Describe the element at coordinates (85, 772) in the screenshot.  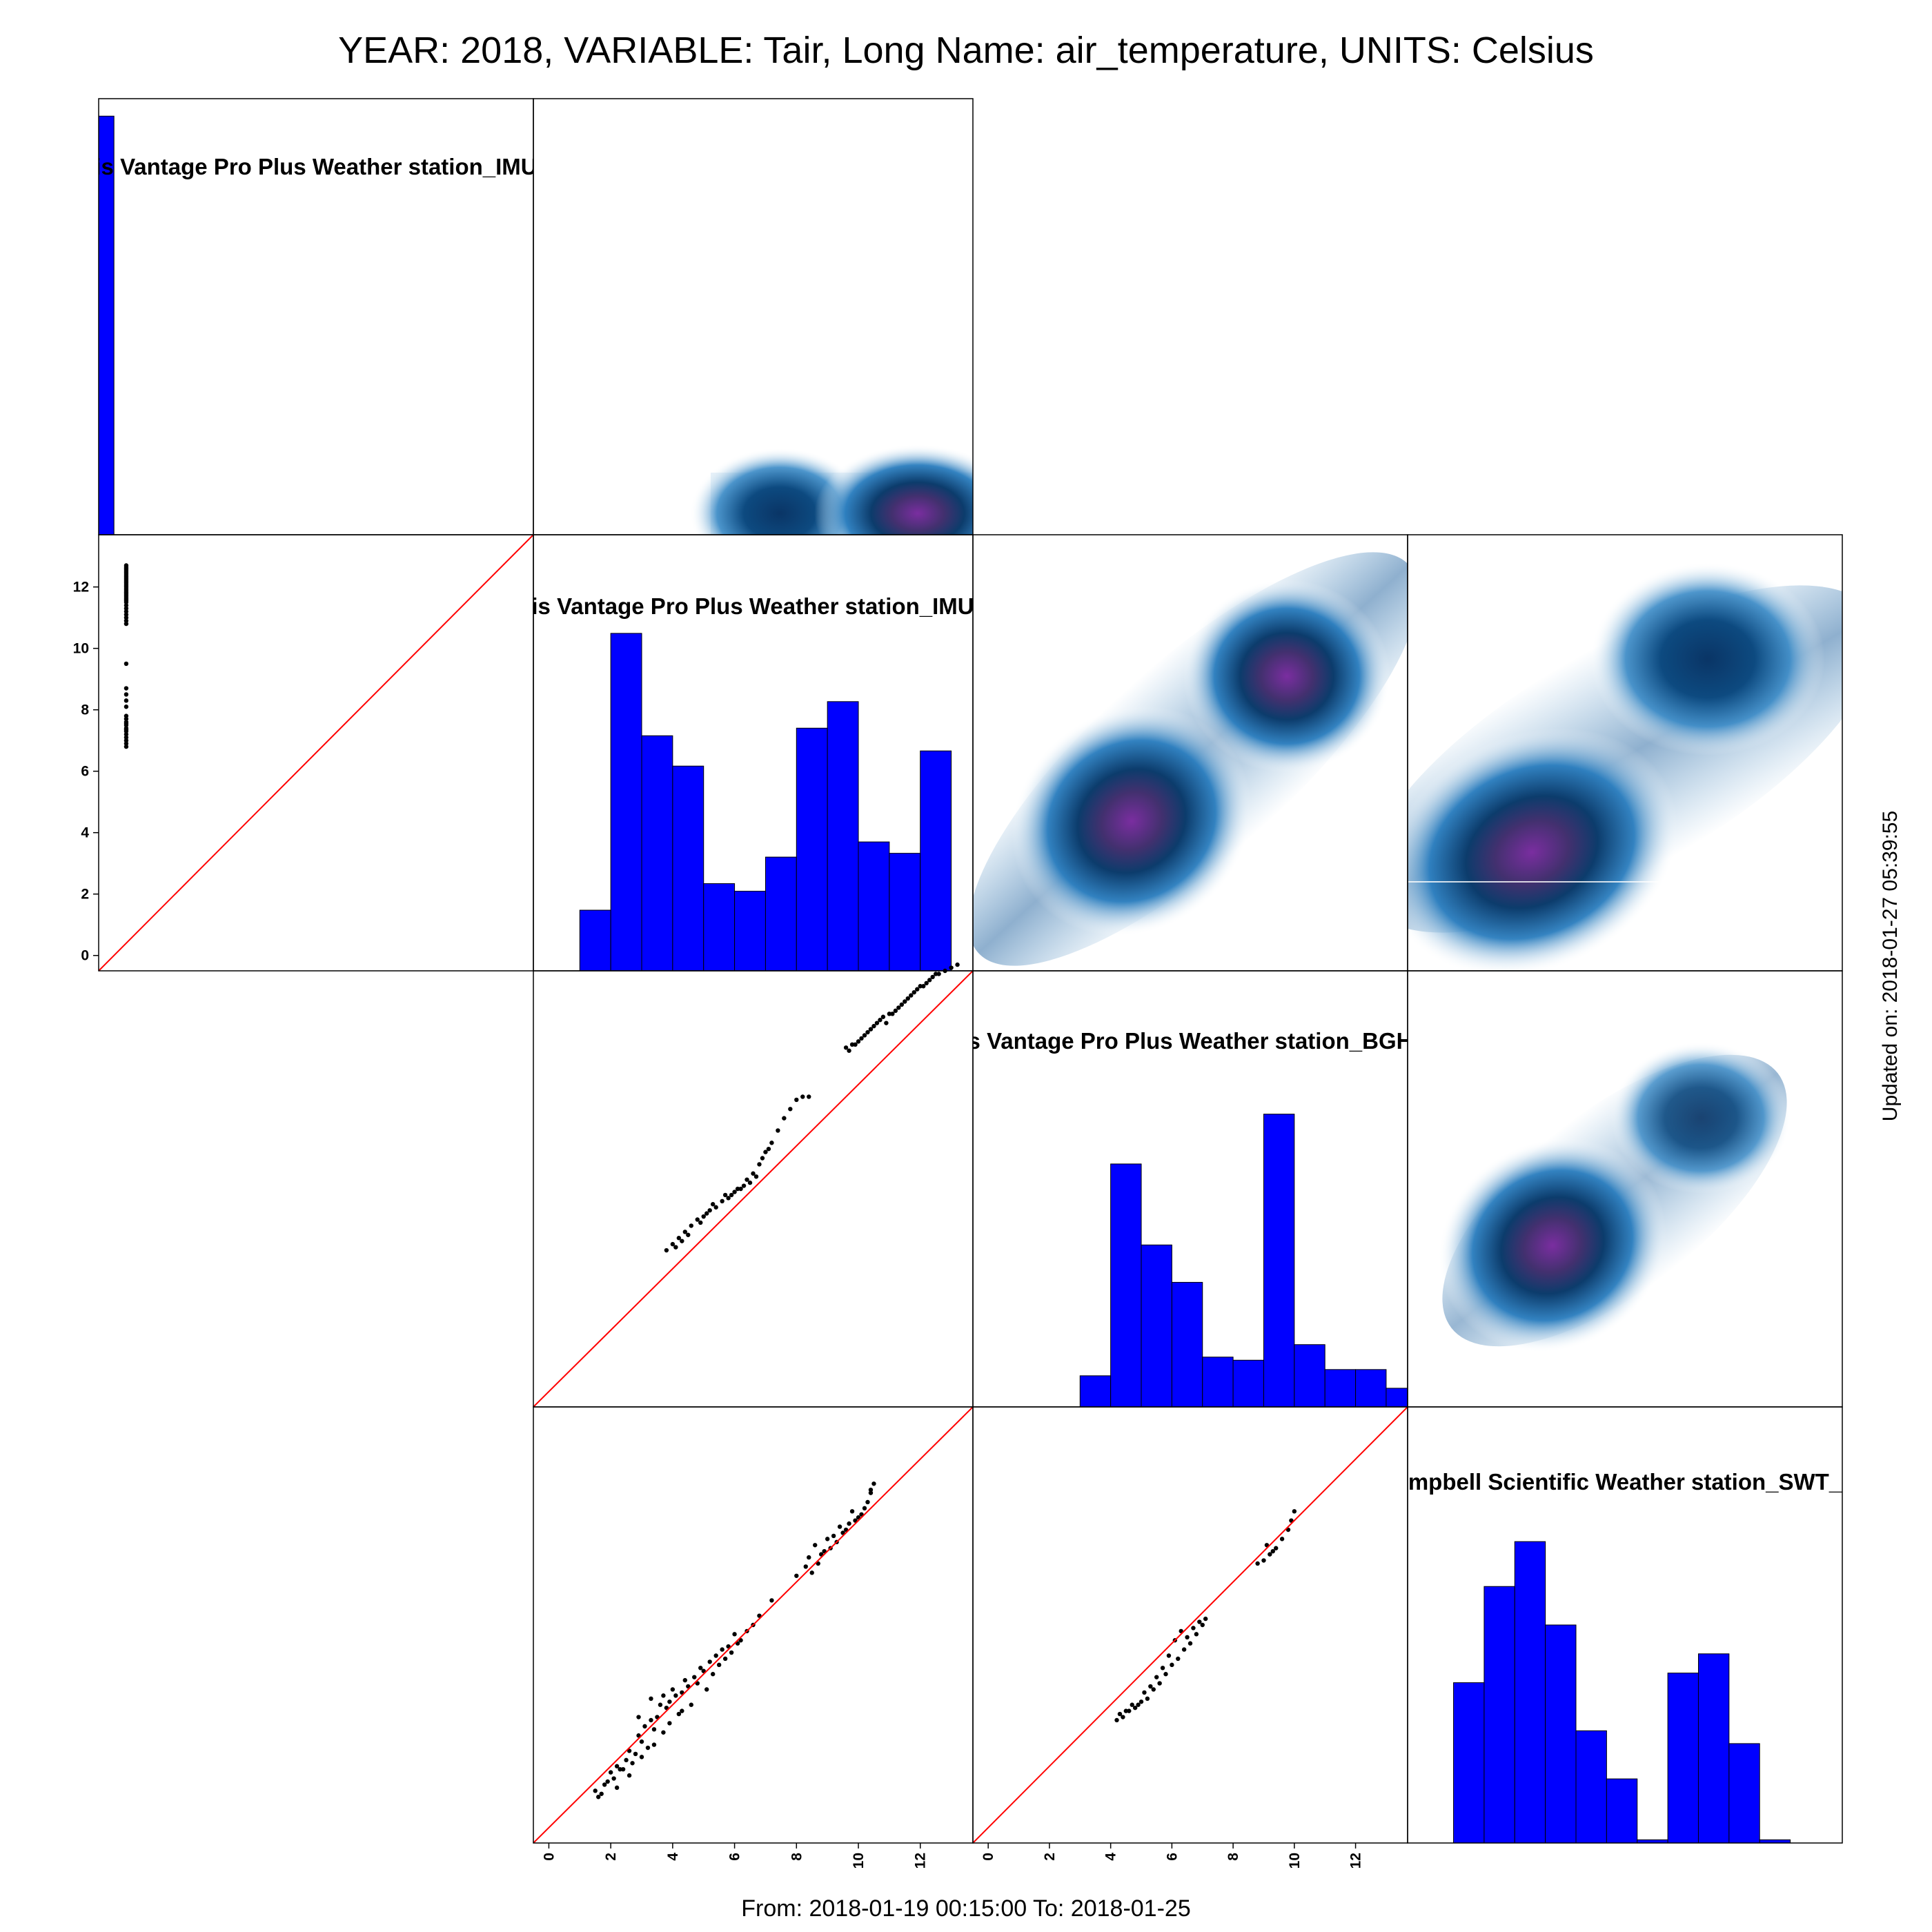
I see `left-tick-label: 6` at that location.